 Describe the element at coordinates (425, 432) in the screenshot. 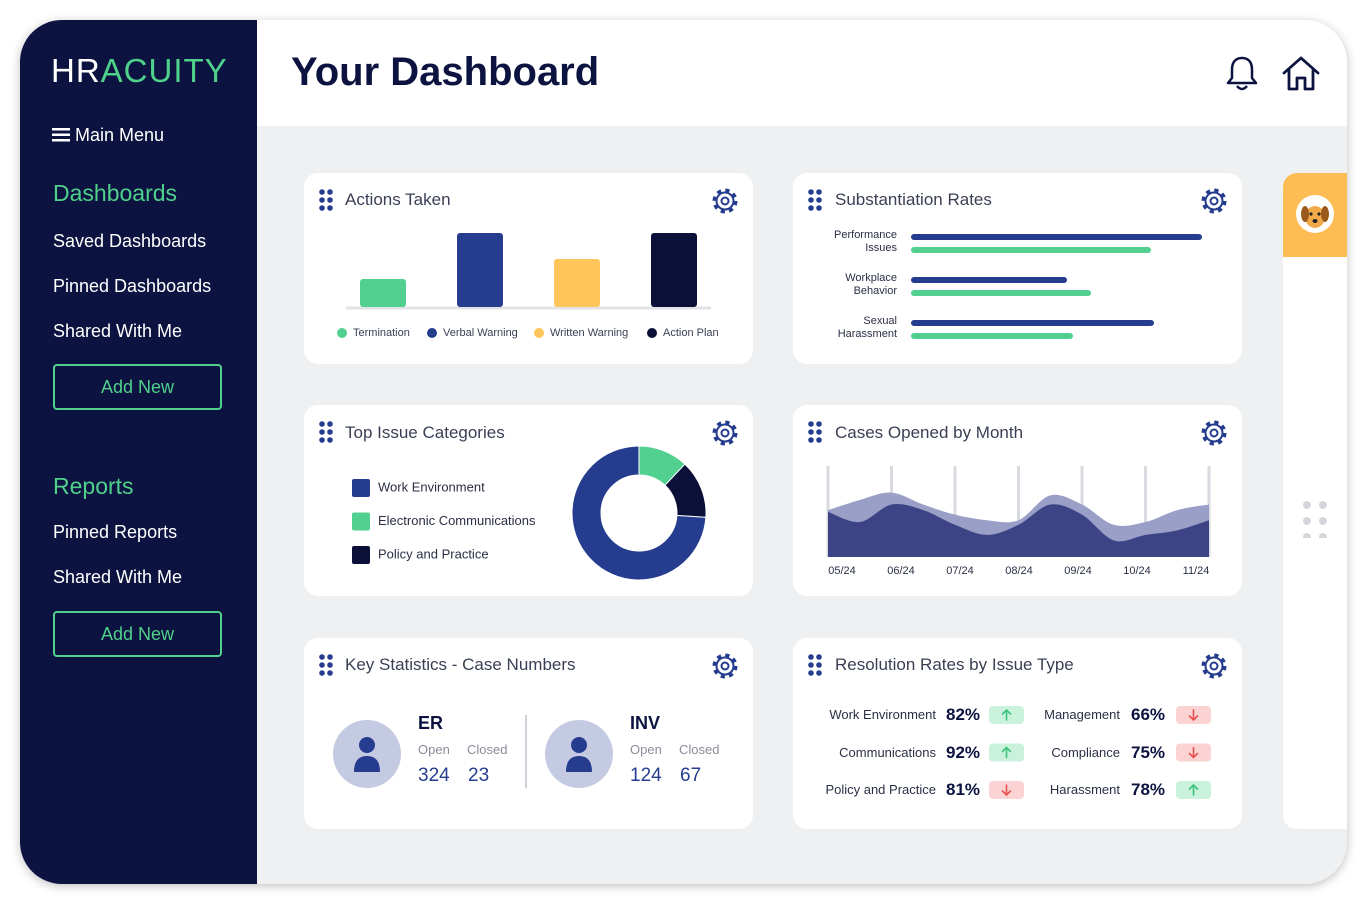

I see `widget-title: Top Issue Categories` at that location.